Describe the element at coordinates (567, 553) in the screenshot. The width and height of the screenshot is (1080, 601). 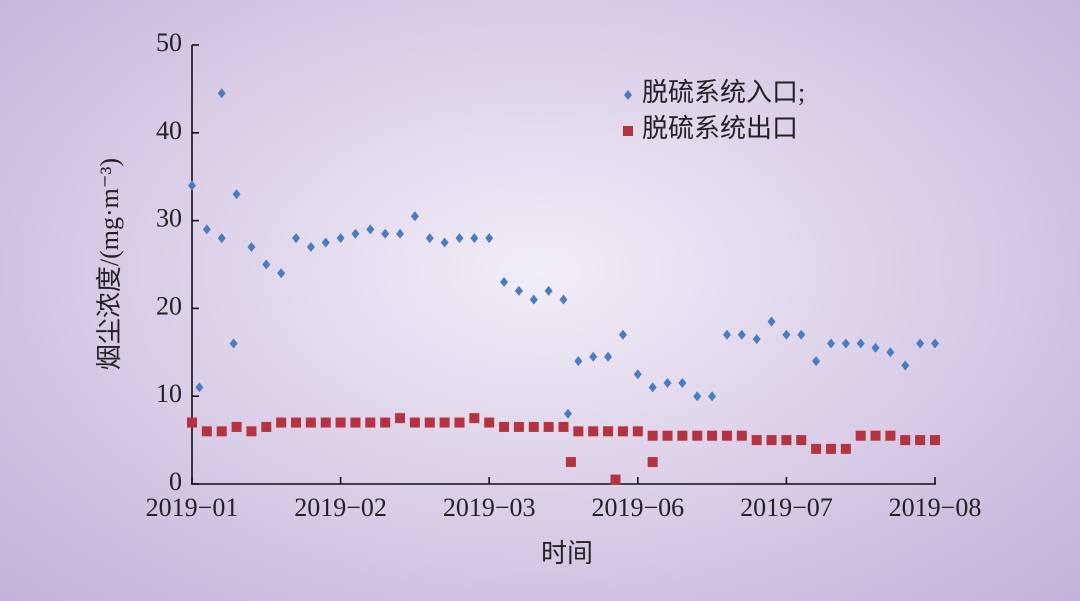
I see `x-axis-title: 时间` at that location.